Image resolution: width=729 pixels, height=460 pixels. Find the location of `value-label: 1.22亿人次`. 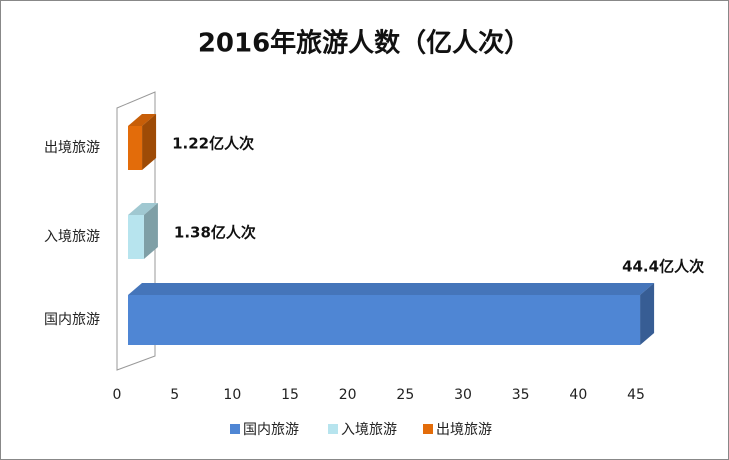

value-label: 1.22亿人次 is located at coordinates (213, 144).